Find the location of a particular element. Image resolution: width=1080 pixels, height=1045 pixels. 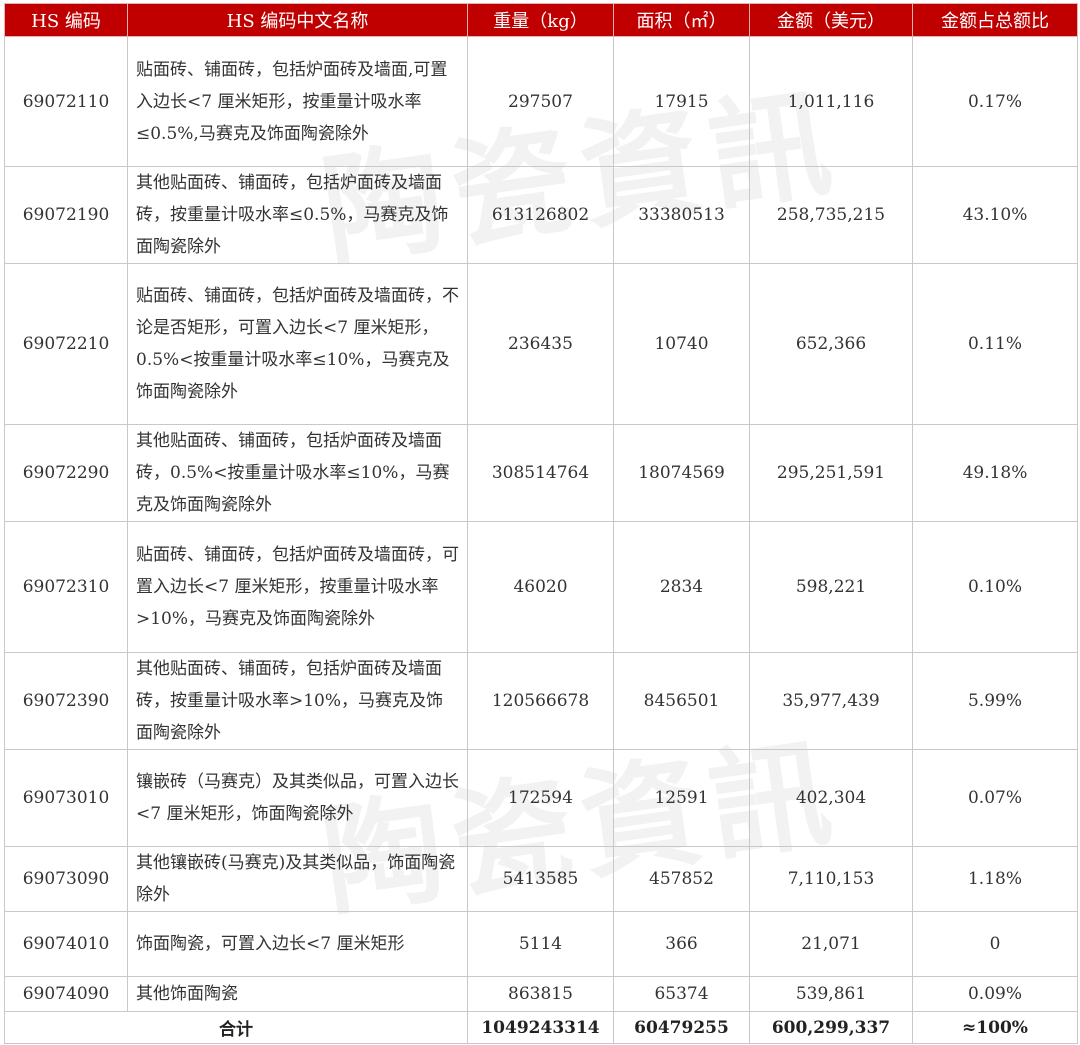

weight-cell: 613126802 is located at coordinates (540, 215).